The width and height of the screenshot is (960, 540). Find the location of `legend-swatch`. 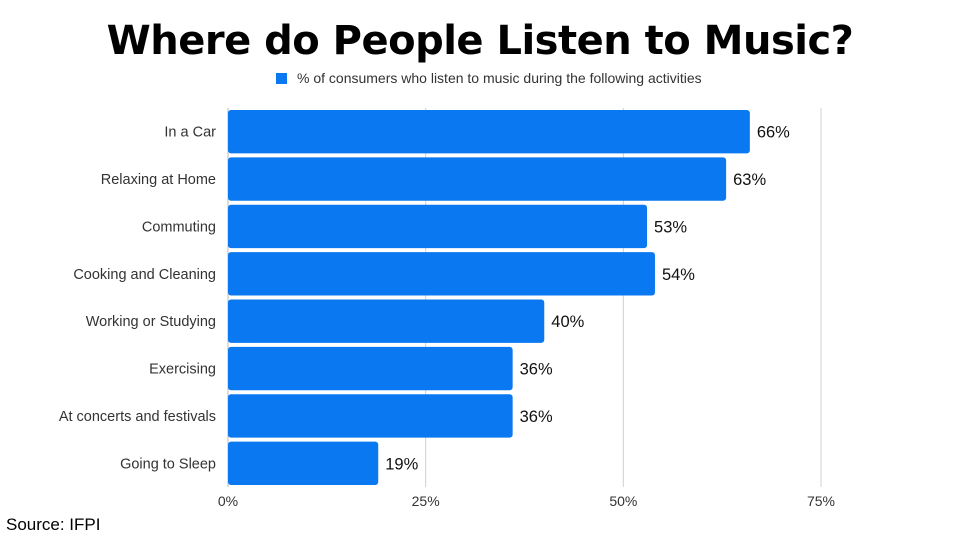

legend-swatch is located at coordinates (281, 78).